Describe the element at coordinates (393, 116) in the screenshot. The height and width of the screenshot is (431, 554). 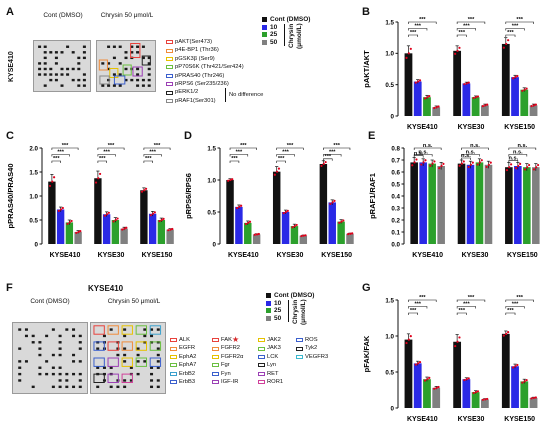
I see `y-tick-label: 0` at that location.